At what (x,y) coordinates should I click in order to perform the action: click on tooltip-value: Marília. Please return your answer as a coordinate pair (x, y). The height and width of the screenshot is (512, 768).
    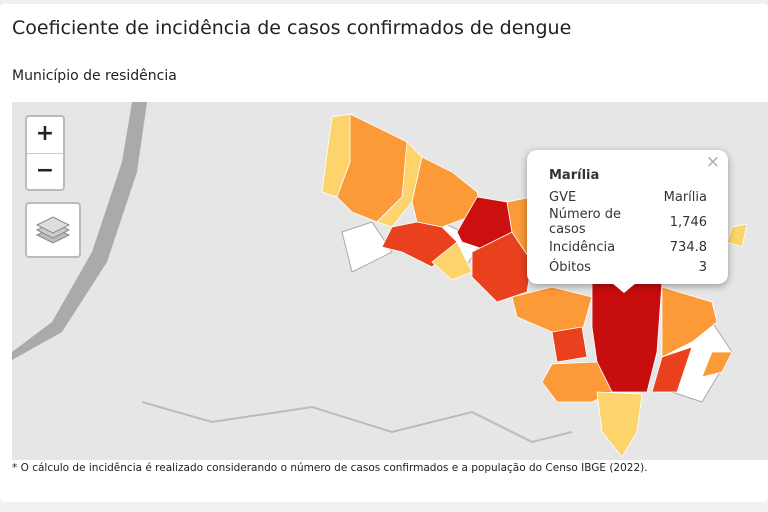
    Looking at the image, I should click on (685, 197).